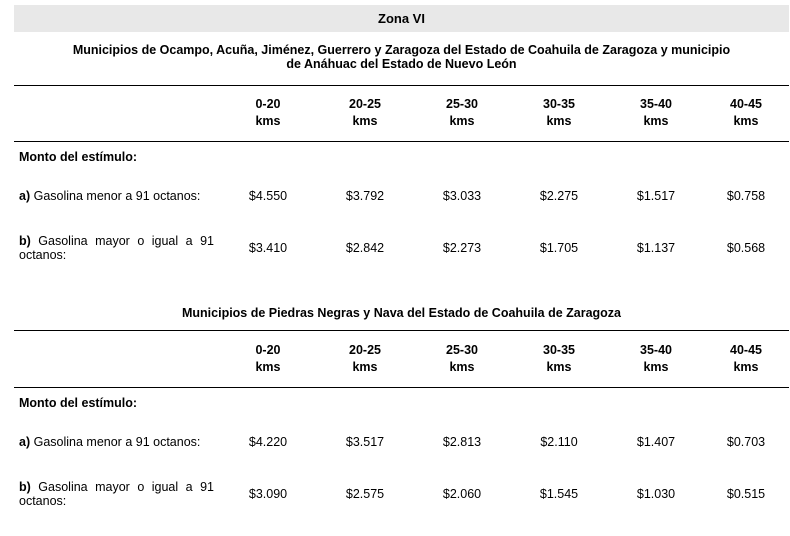 The width and height of the screenshot is (790, 536). I want to click on value-cell: $4.220, so click(268, 442).